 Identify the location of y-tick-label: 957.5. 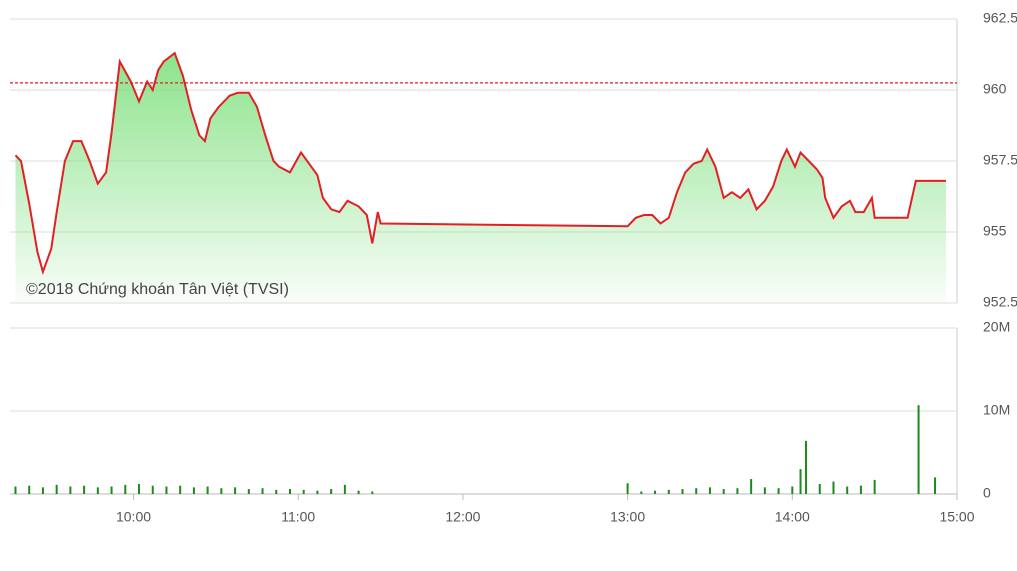
(1000, 160).